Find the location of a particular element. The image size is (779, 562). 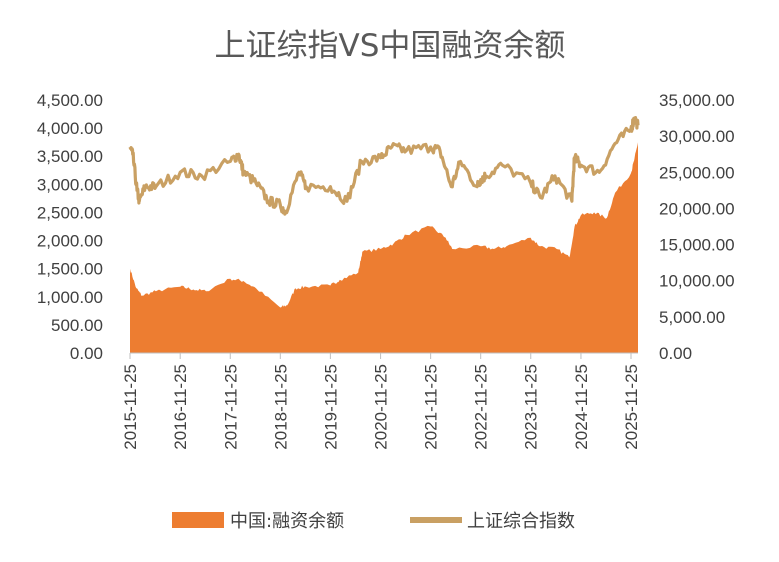

y-left-tick-label: 2,000.00 is located at coordinates (70, 241).